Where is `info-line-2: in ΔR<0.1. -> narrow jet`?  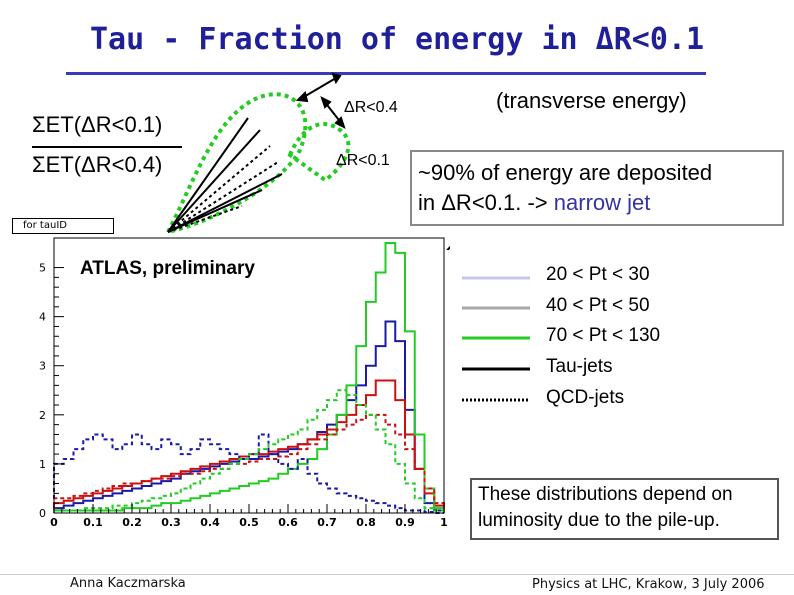 info-line-2: in ΔR<0.1. -> narrow jet is located at coordinates (599, 203).